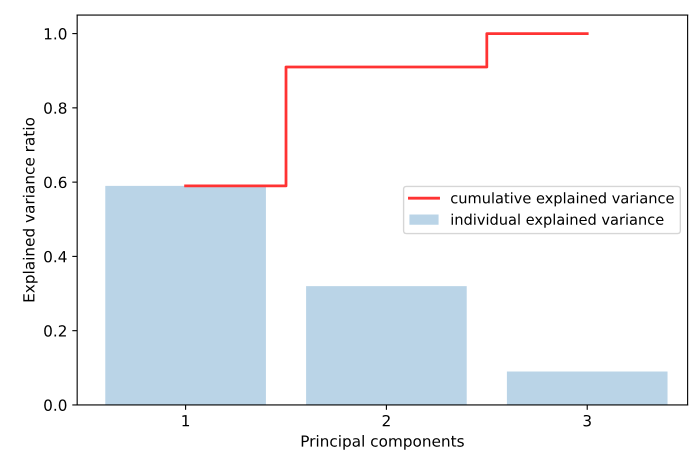 This screenshot has height=455, width=689. What do you see at coordinates (55, 405) in the screenshot?
I see `y-tick-label: 0.0` at bounding box center [55, 405].